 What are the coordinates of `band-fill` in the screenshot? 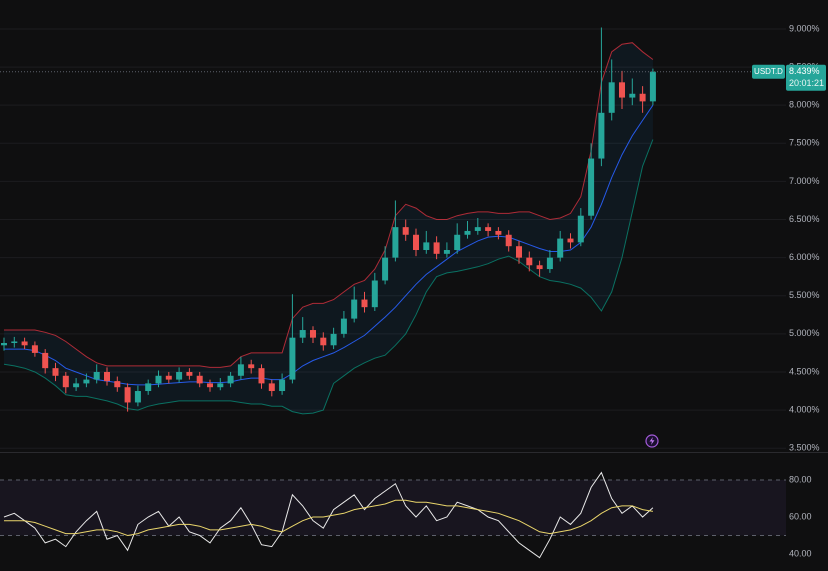 It's located at (393, 507).